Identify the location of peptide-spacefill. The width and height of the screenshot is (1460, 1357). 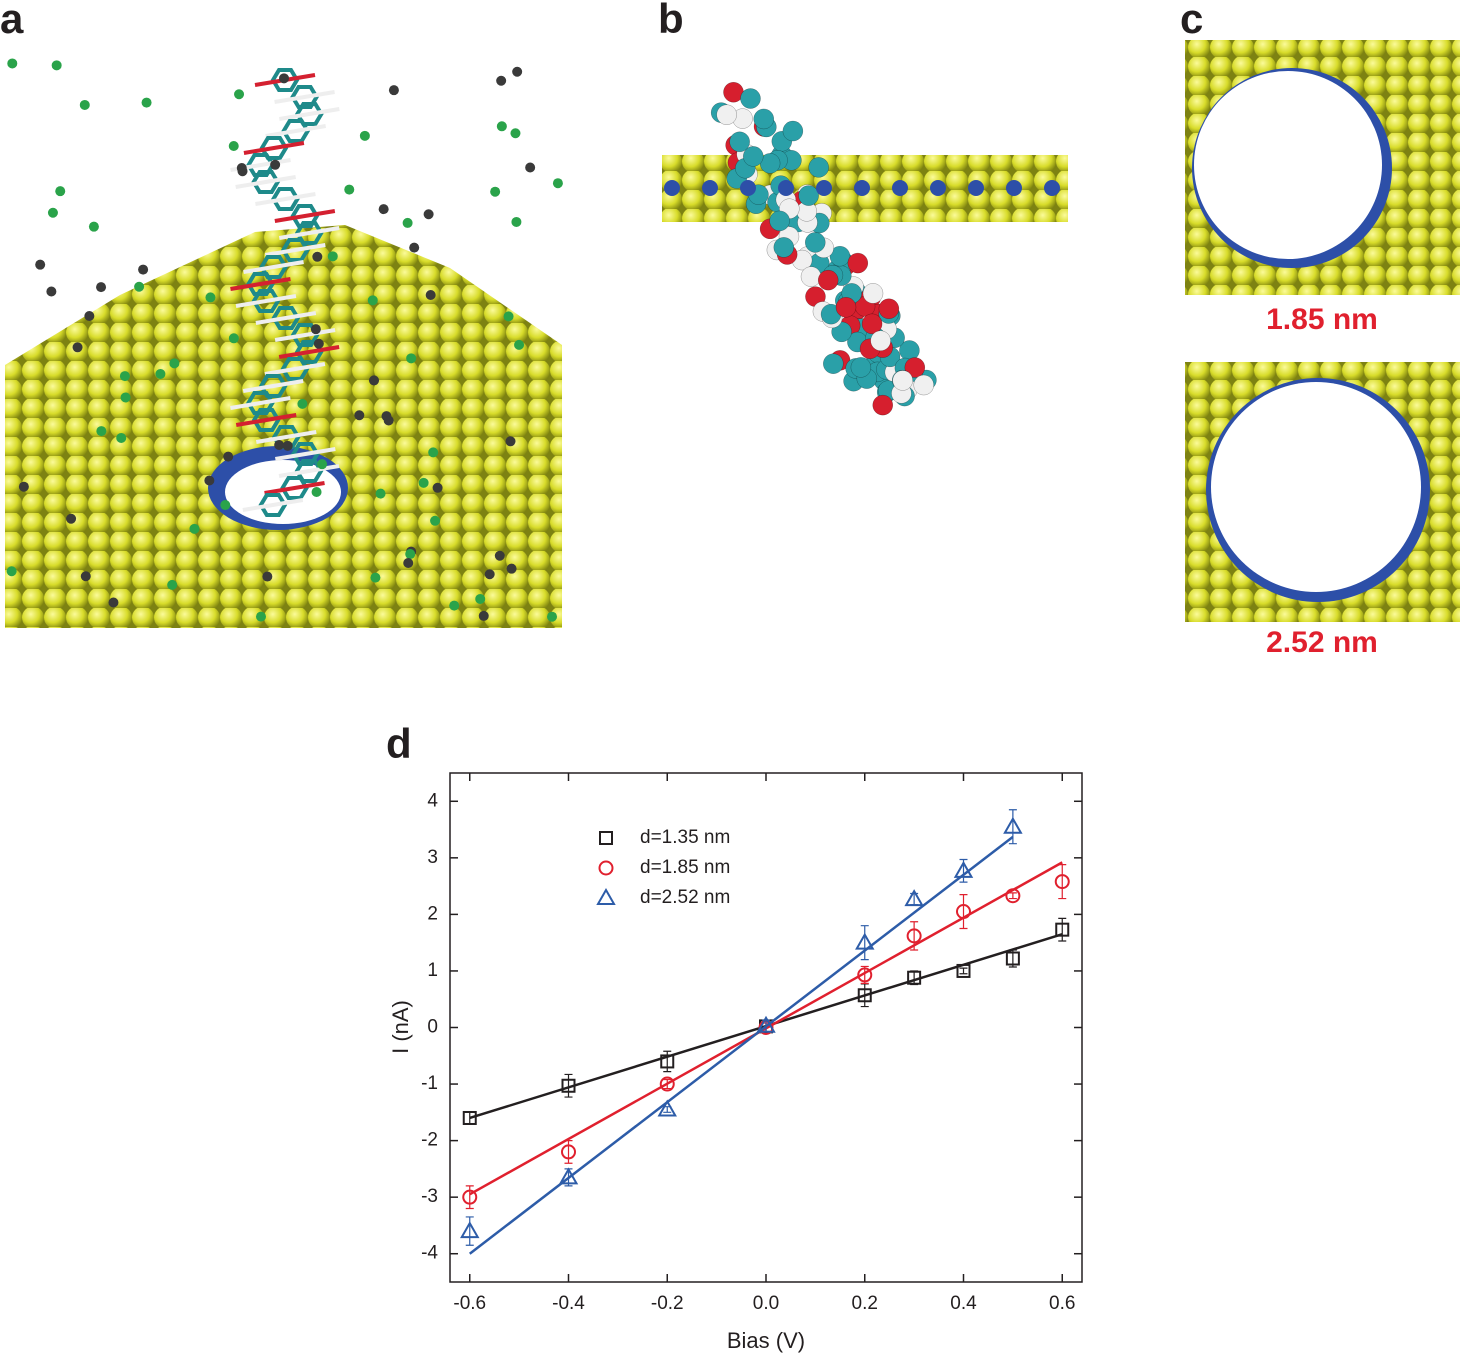
(823, 248).